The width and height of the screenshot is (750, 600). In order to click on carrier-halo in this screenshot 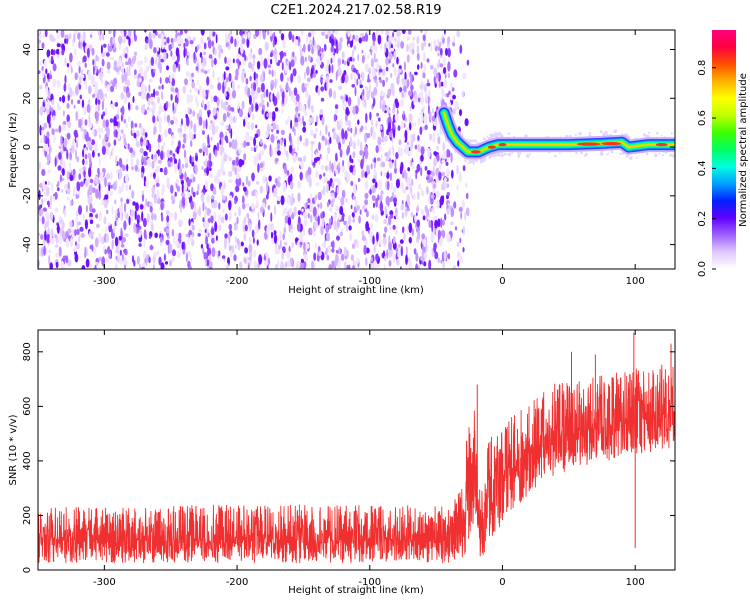, I will do `click(495, 155)`.